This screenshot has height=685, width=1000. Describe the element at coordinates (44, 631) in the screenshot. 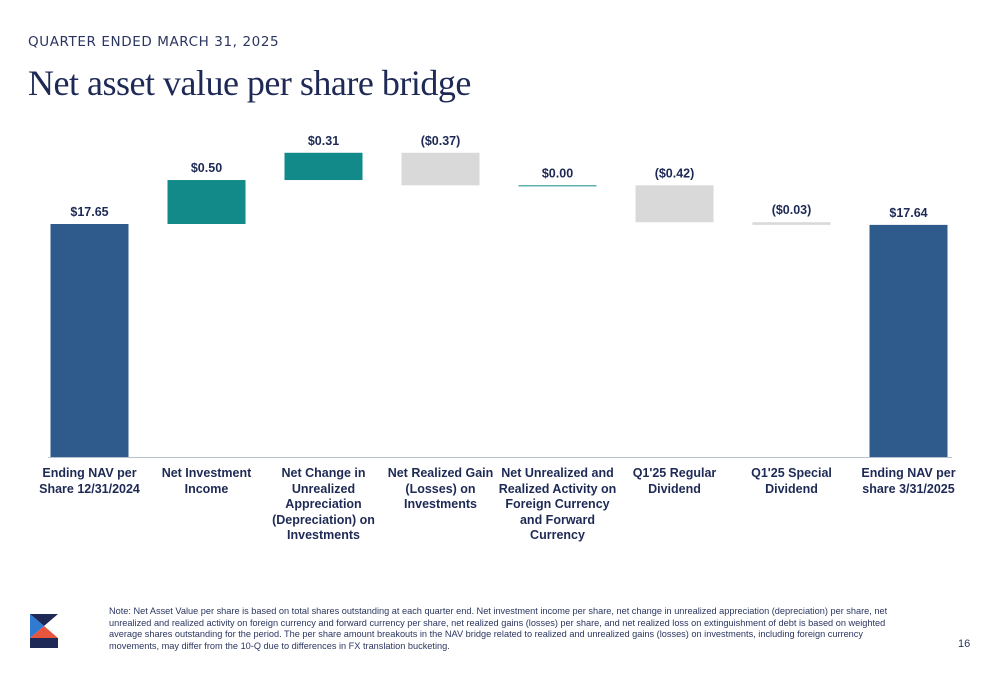

I see `company-logo-icon` at that location.